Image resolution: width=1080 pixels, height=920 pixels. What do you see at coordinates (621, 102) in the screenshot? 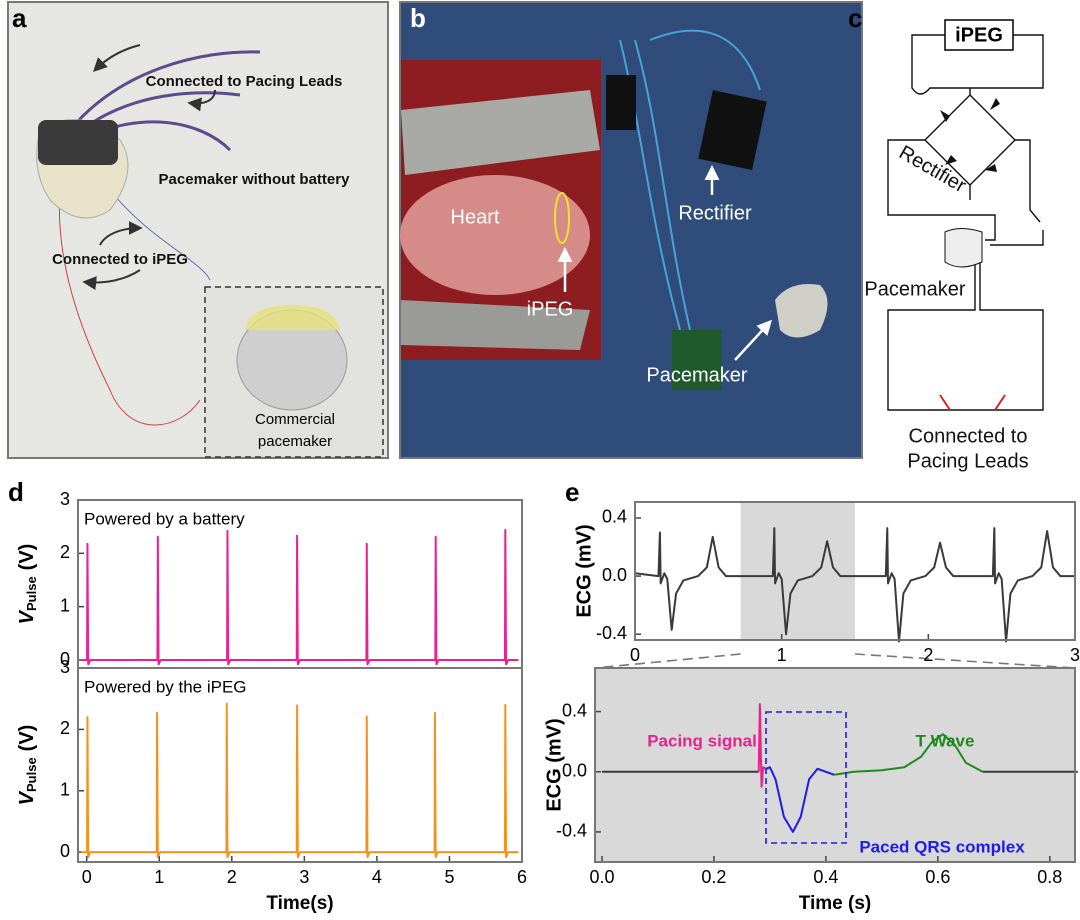
I see `connector` at bounding box center [621, 102].